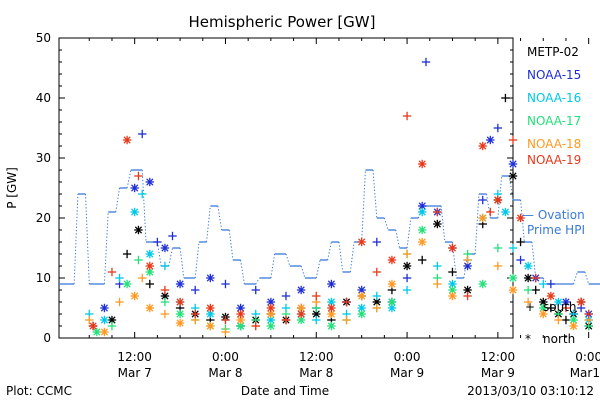  What do you see at coordinates (554, 121) in the screenshot?
I see `legend-entry-noaa-17: NOAA-17` at bounding box center [554, 121].